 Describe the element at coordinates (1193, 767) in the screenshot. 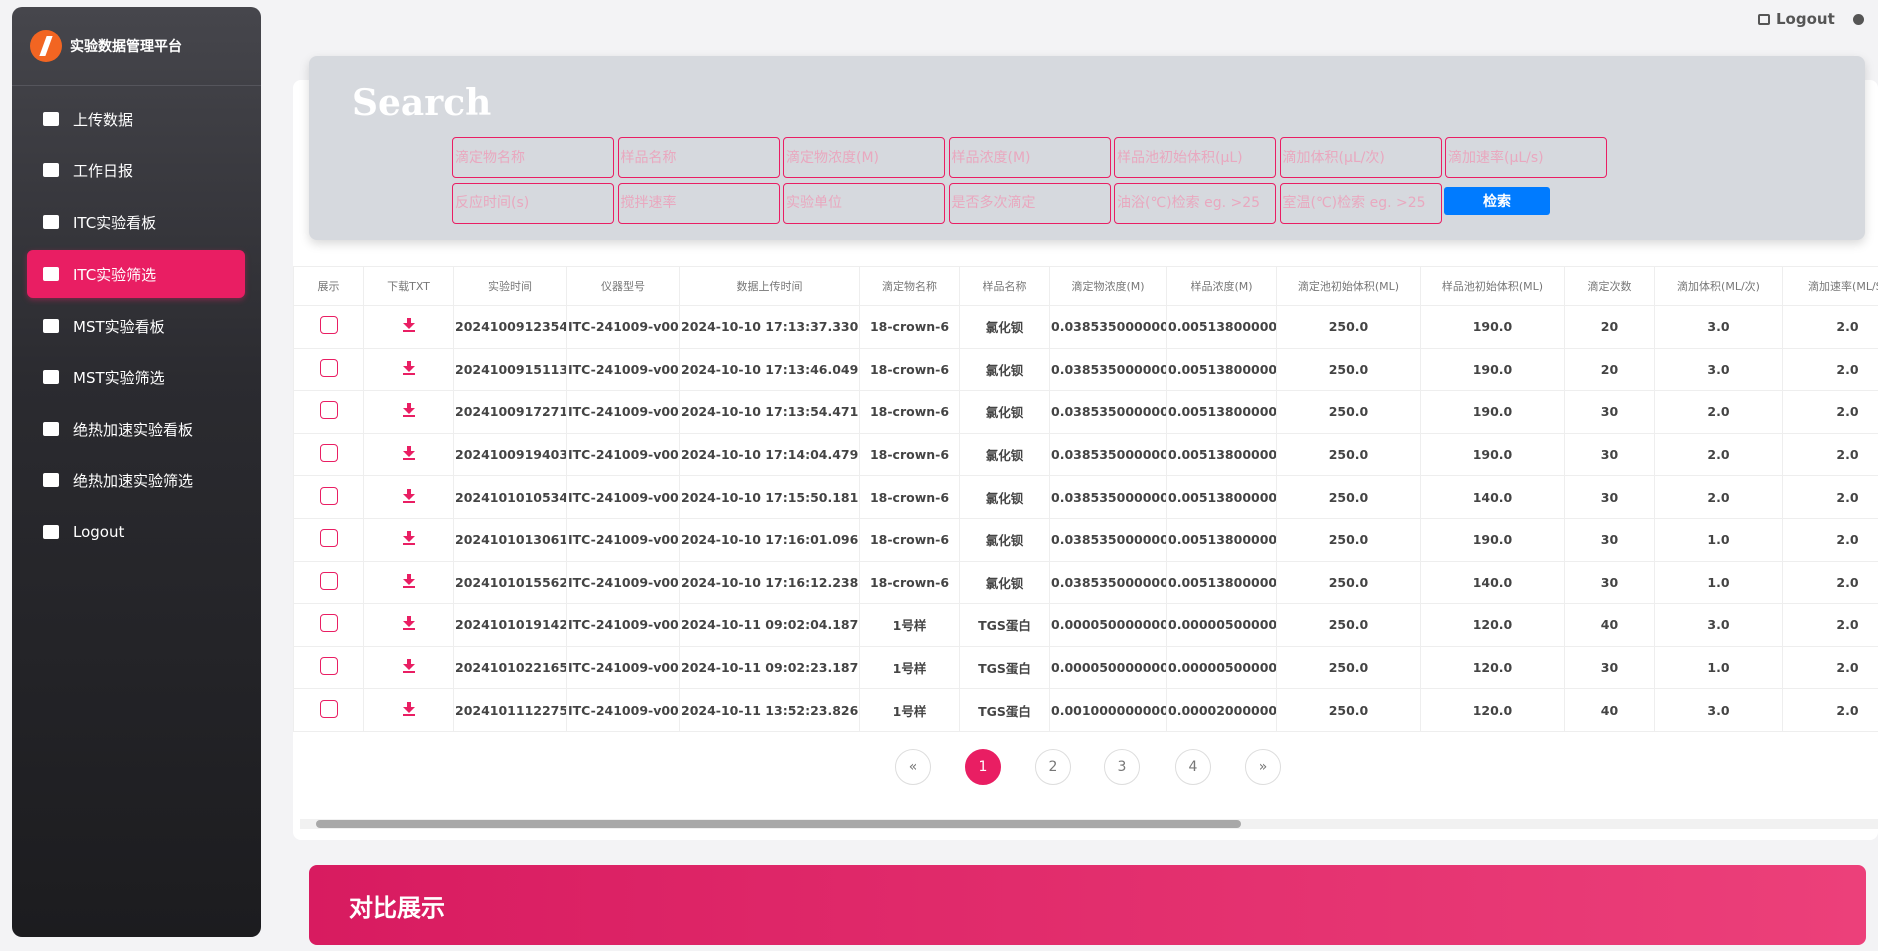

I see `page-button: 4` at that location.